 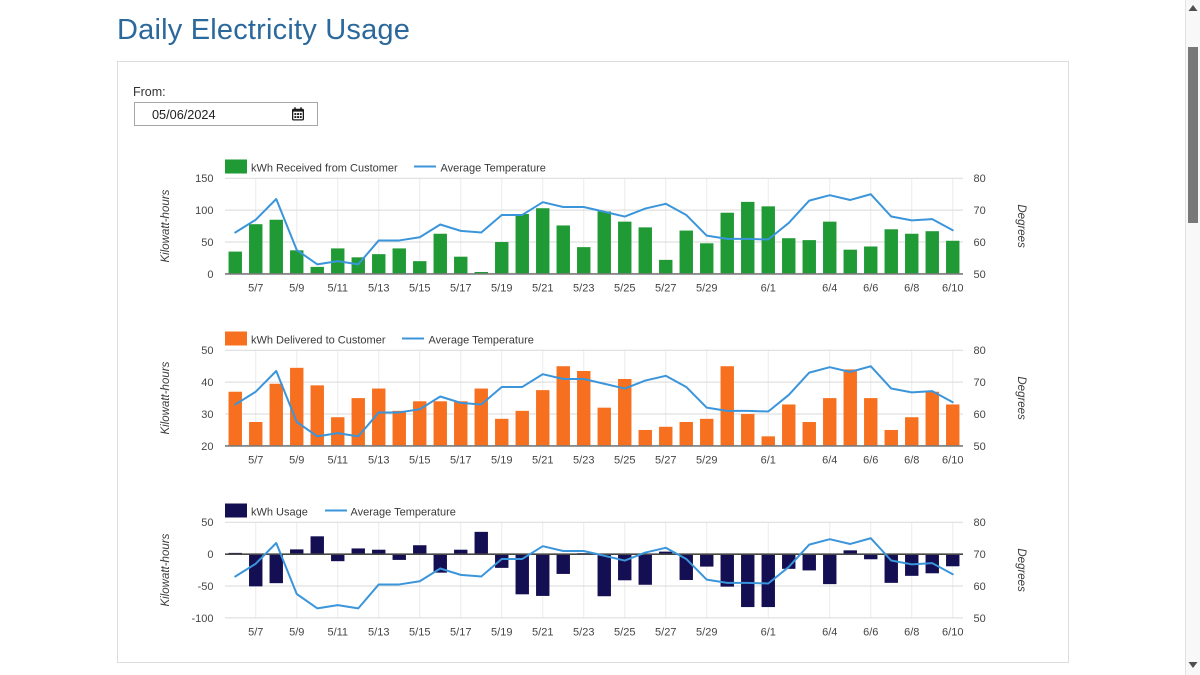 What do you see at coordinates (202, 619) in the screenshot?
I see `svg-text: -100` at bounding box center [202, 619].